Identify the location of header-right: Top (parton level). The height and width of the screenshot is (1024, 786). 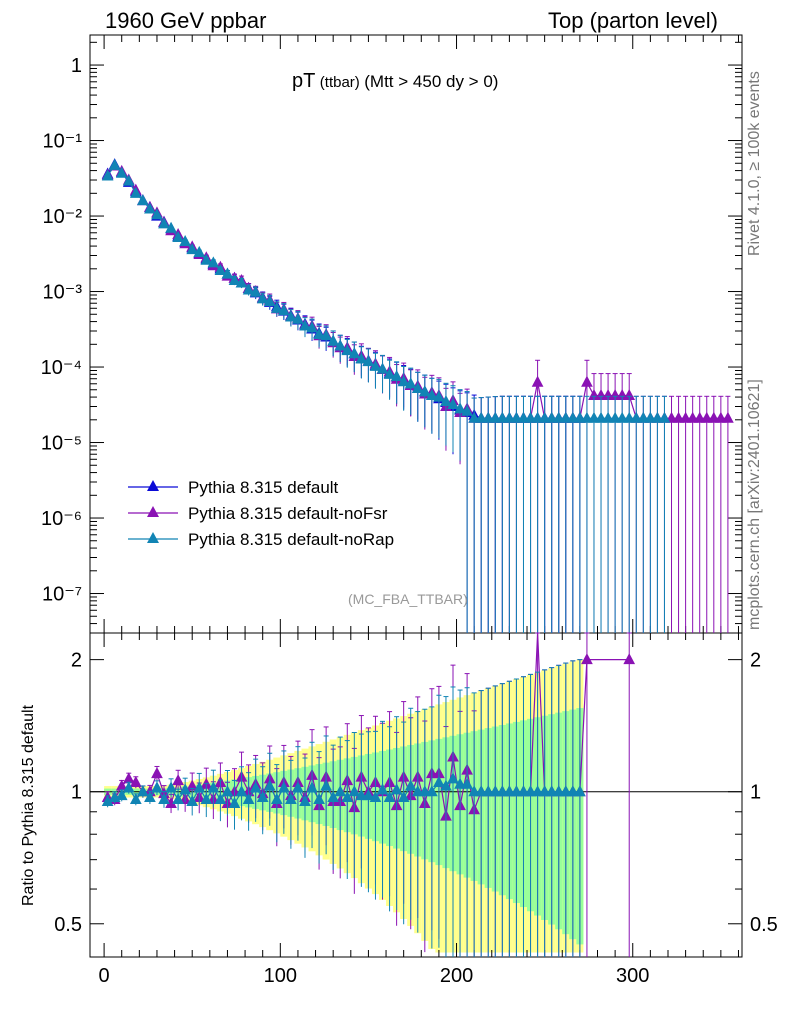
(633, 20).